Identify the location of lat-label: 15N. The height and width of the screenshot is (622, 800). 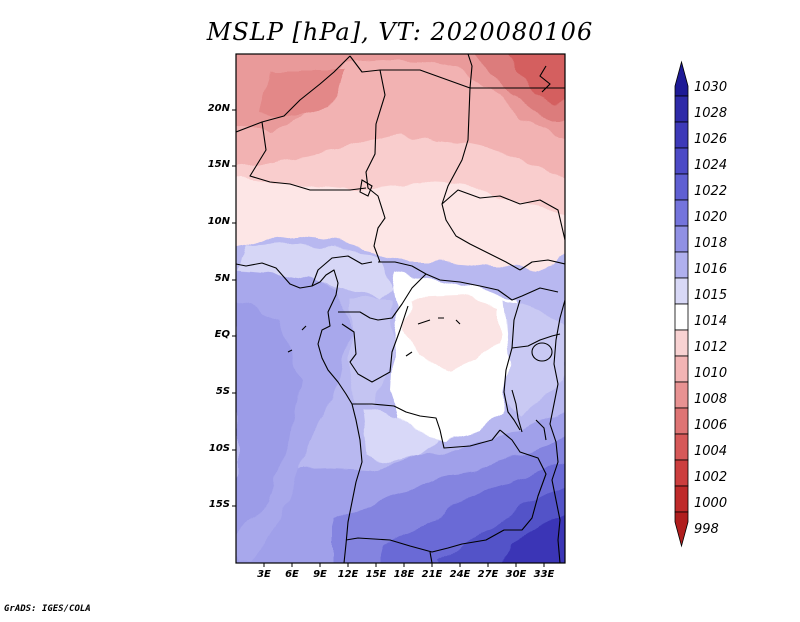
(218, 164).